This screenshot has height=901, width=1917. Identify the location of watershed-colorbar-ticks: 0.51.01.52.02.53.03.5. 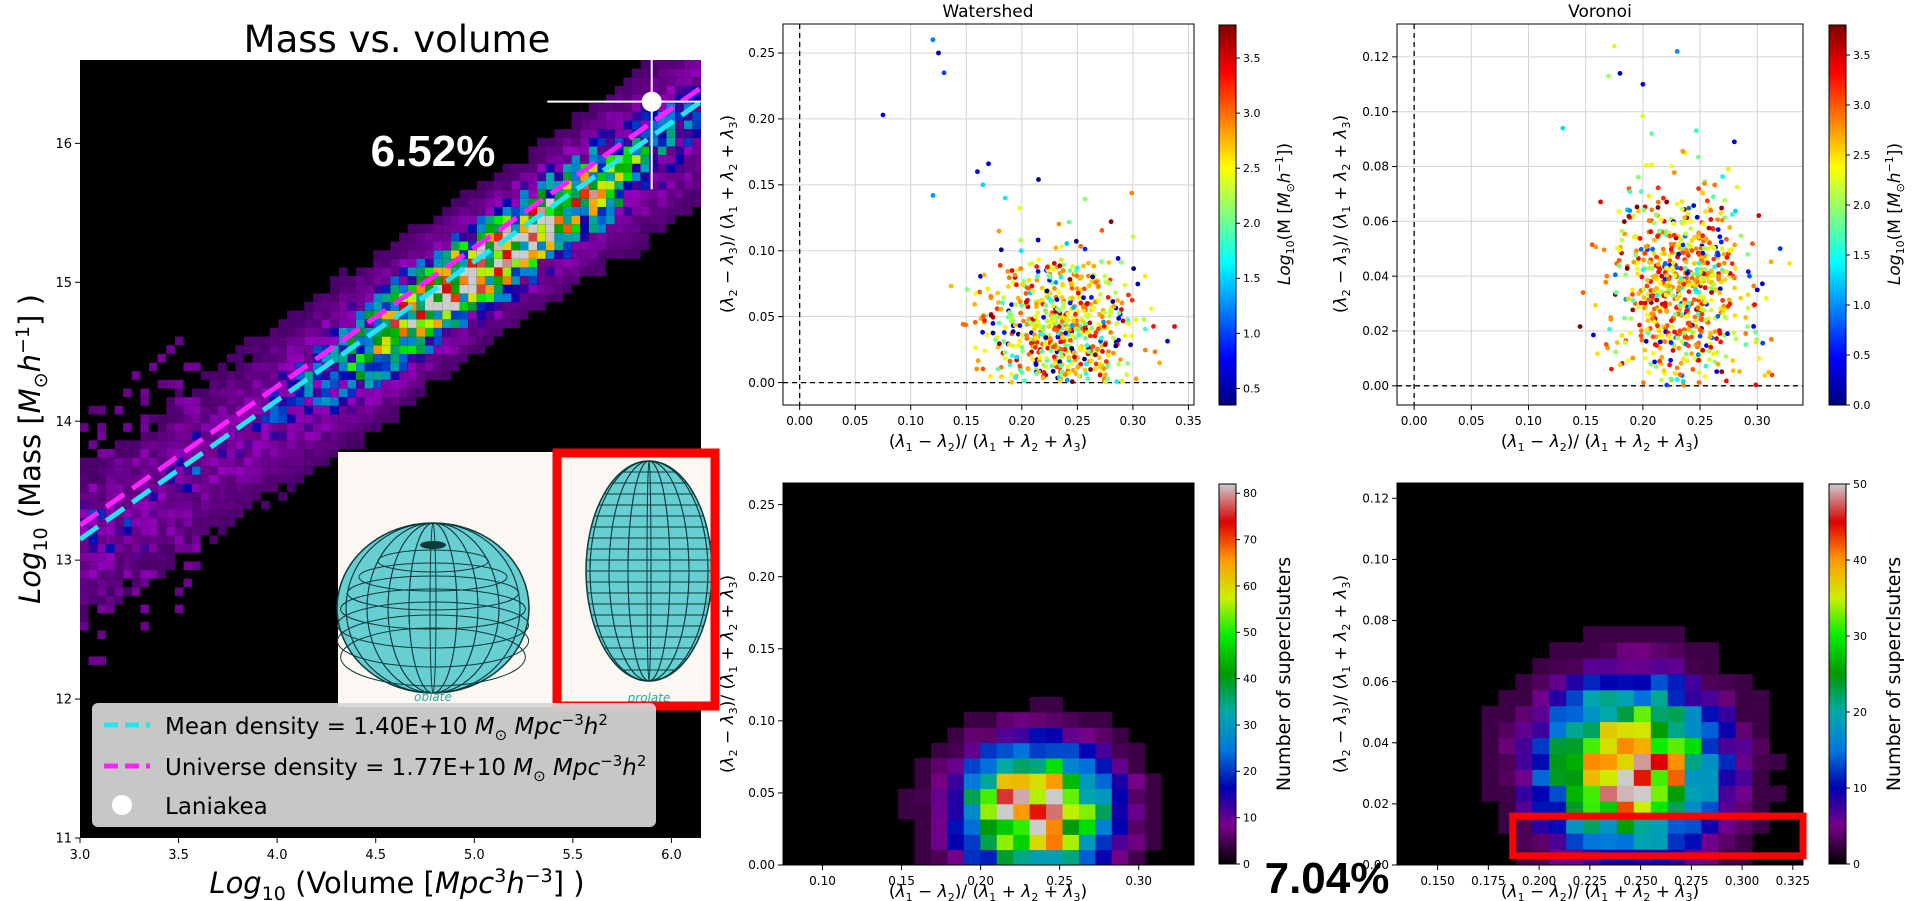
(1248, 223).